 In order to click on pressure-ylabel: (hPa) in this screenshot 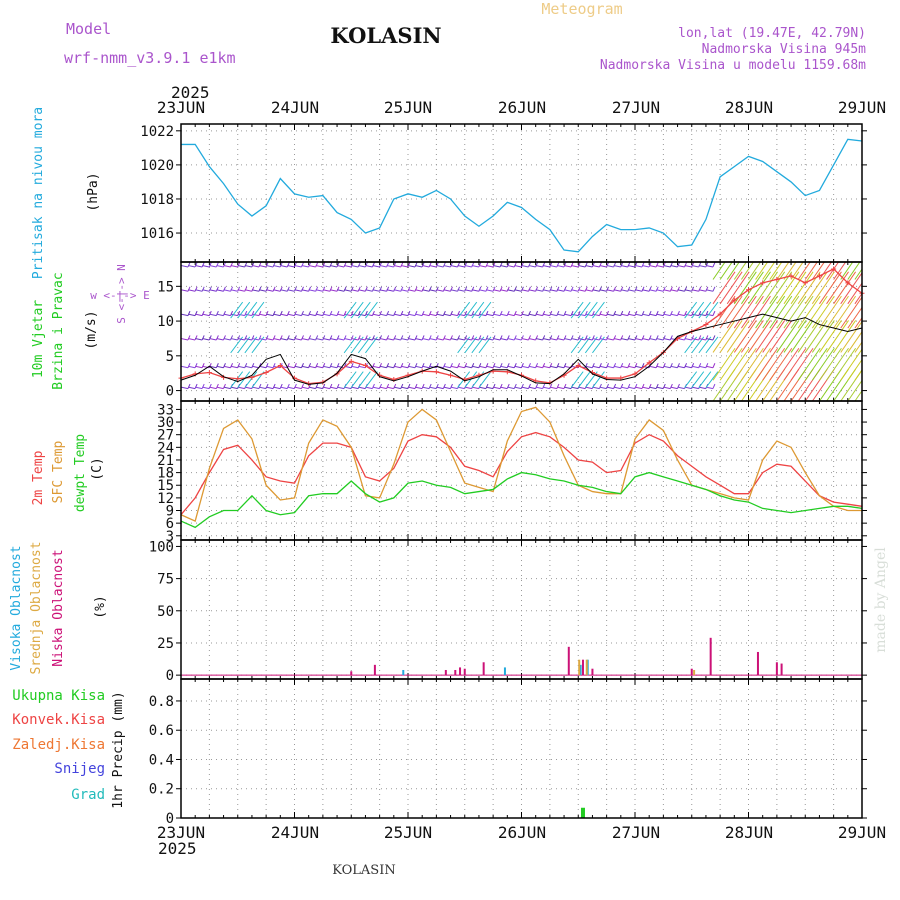, I will do `click(93, 191)`.